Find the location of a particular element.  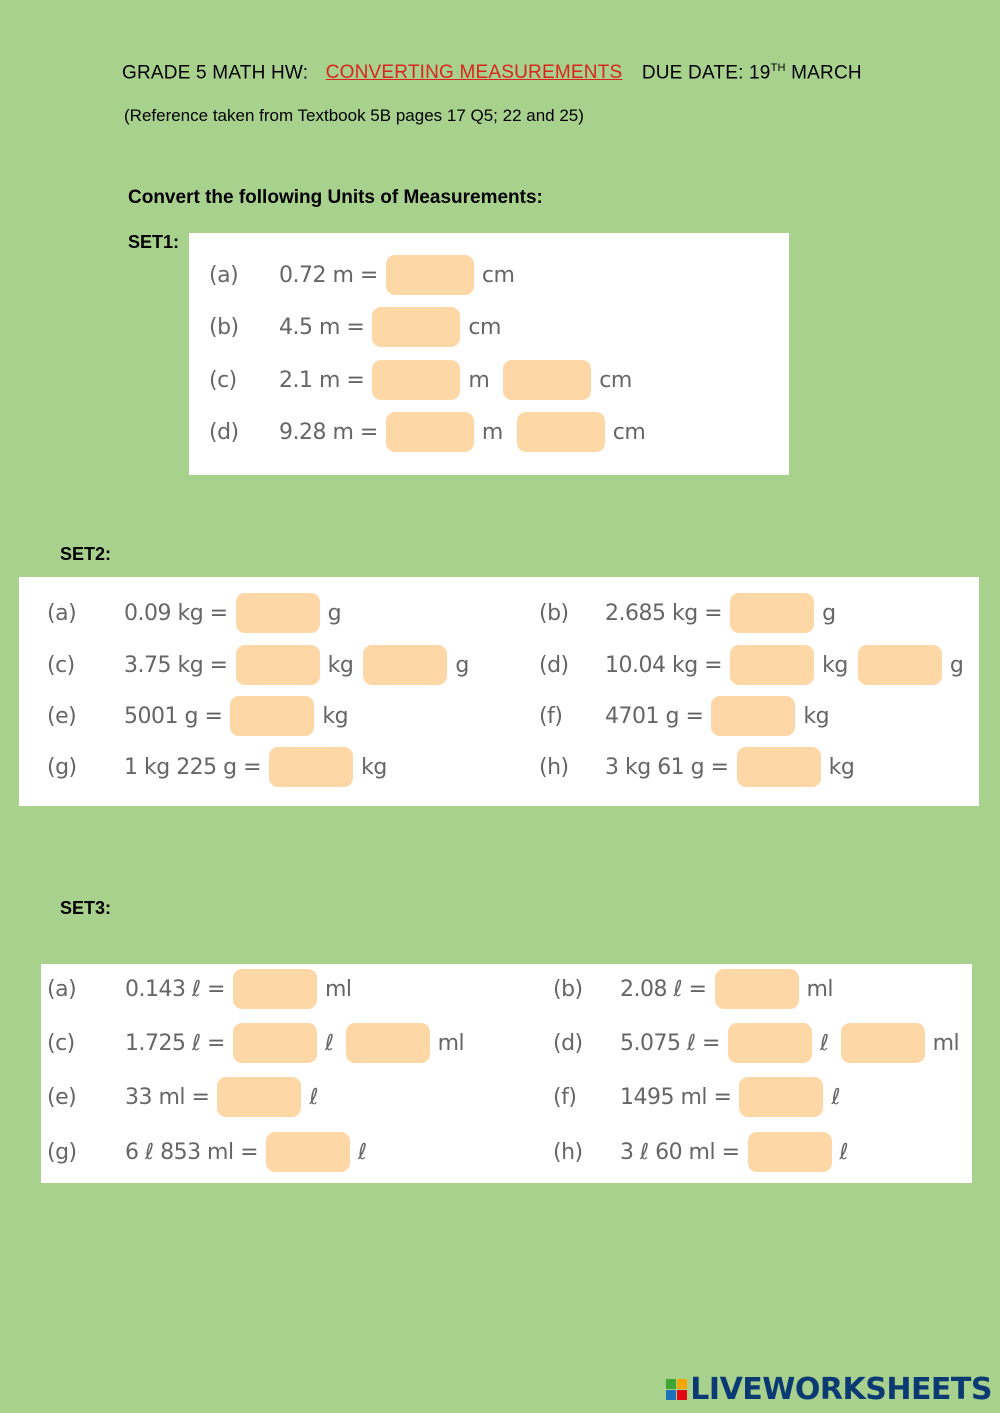

set2-label: SET2: is located at coordinates (86, 554).